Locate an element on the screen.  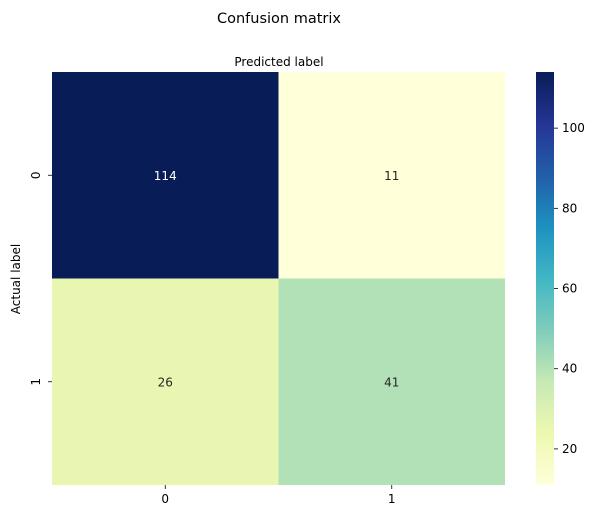
cell-value-label: 26 is located at coordinates (165, 382).